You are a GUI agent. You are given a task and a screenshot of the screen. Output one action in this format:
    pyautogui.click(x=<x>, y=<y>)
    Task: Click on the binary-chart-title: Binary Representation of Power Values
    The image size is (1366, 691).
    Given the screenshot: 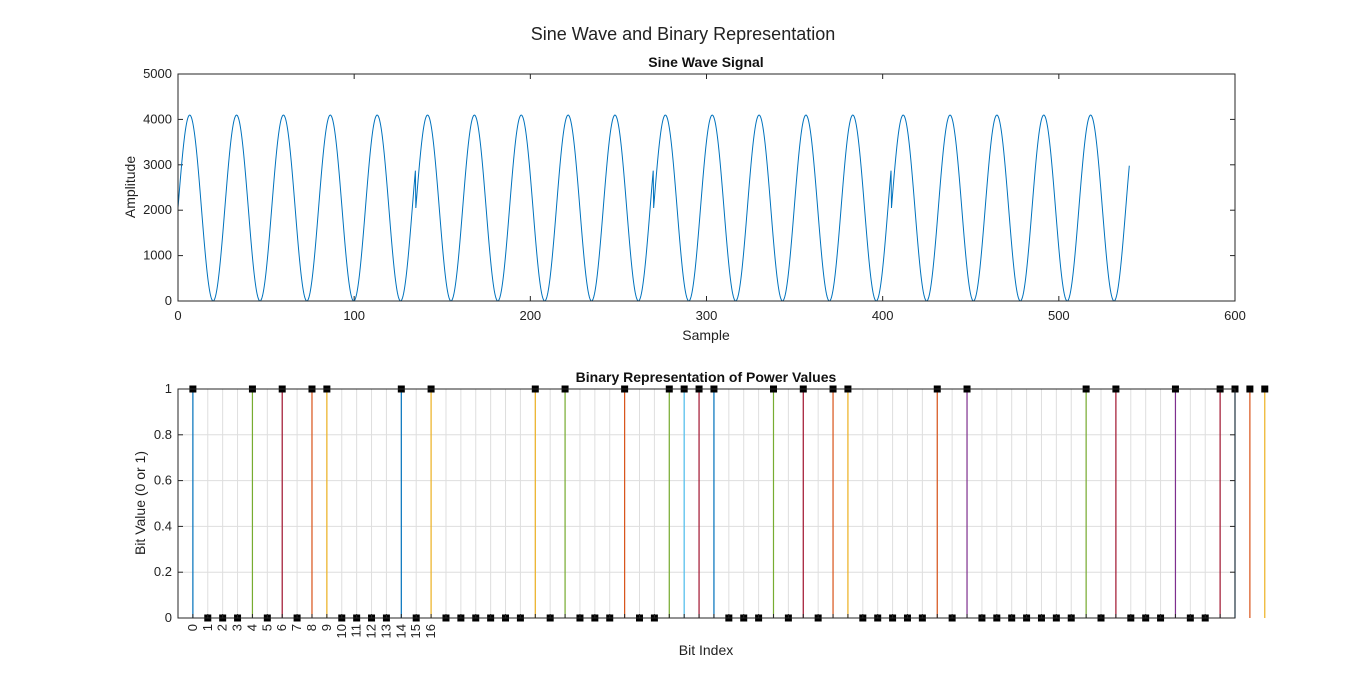 What is the action you would take?
    pyautogui.click(x=706, y=377)
    